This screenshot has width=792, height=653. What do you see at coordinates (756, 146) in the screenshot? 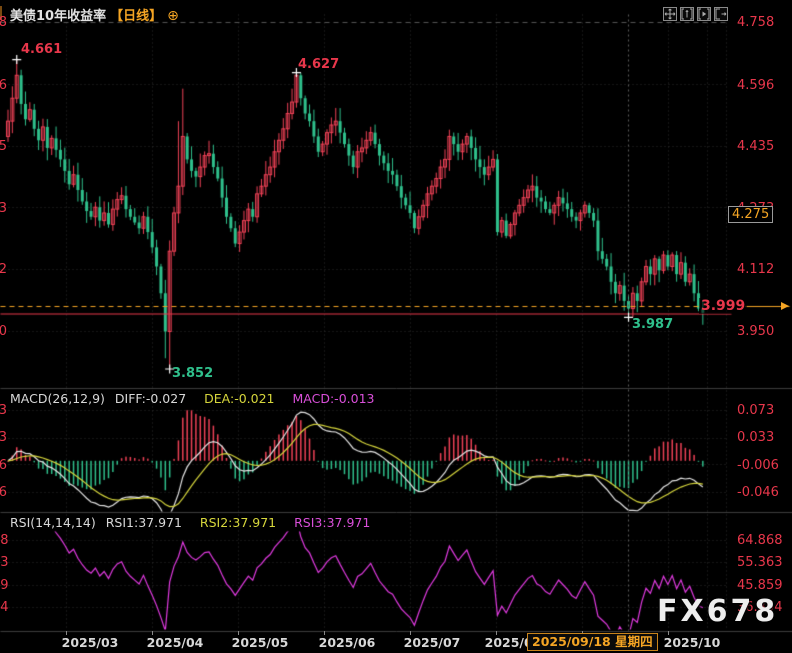
I see `main-axis-label: 4.435` at bounding box center [756, 146].